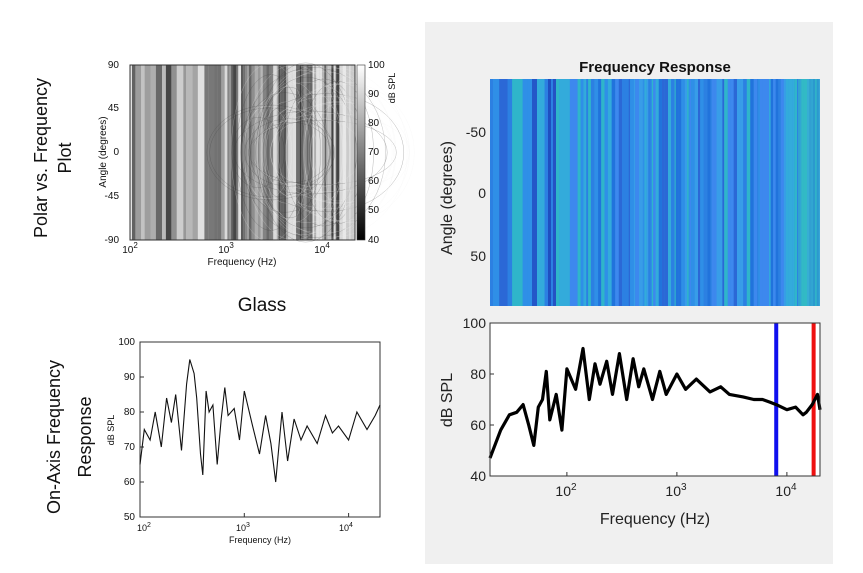 This screenshot has width=863, height=573. I want to click on left-heatmap-ylabel: Angle (degrees), so click(103, 151).